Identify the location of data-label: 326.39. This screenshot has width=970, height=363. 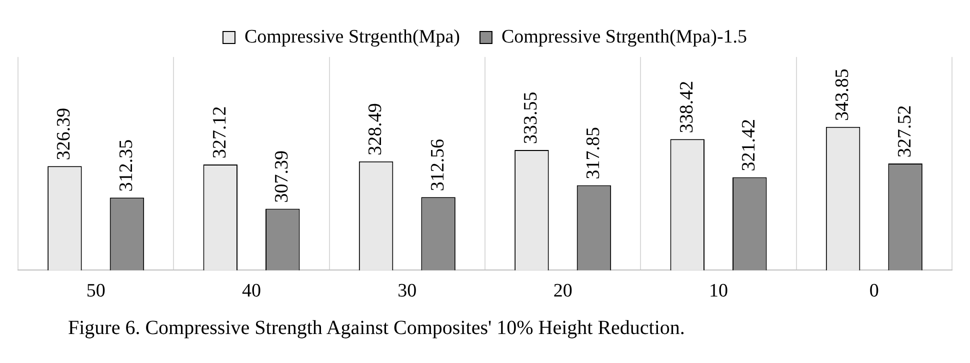
(64, 134).